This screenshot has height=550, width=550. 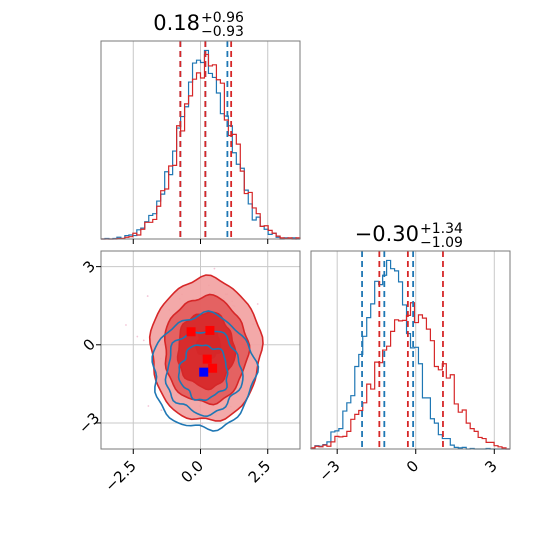 I want to click on marginal-1-title-lower: −0.93, so click(x=222, y=32).